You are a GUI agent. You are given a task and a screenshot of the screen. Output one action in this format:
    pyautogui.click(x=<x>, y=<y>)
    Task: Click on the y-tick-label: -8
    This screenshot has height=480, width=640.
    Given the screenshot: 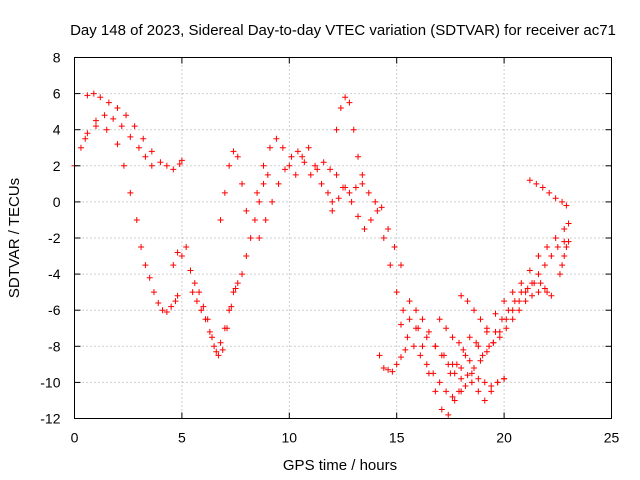 What is the action you would take?
    pyautogui.click(x=54, y=346)
    